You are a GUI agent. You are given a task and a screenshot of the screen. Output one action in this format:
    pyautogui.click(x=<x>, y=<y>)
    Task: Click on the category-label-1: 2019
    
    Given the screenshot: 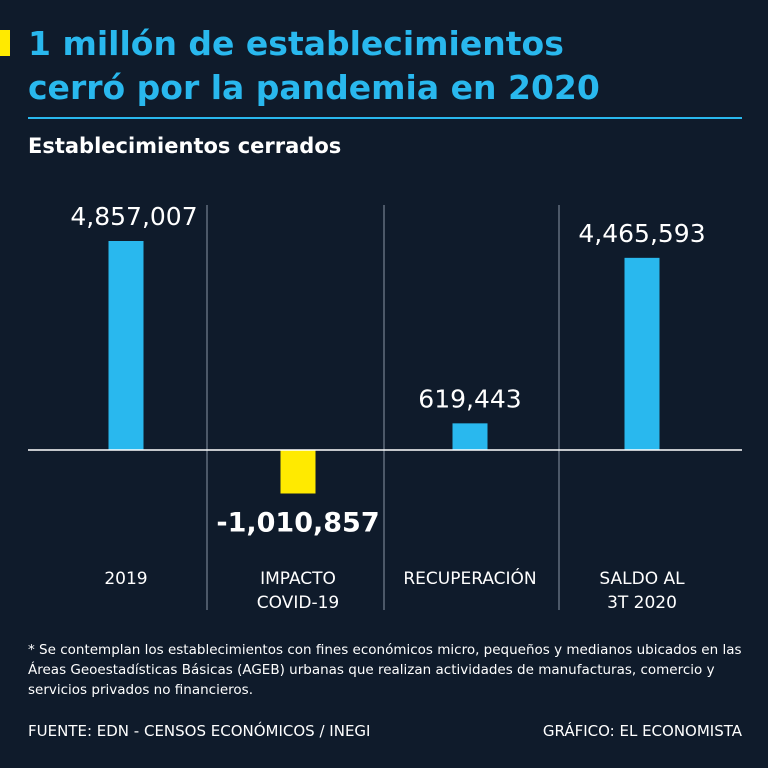 What is the action you would take?
    pyautogui.click(x=125, y=579)
    